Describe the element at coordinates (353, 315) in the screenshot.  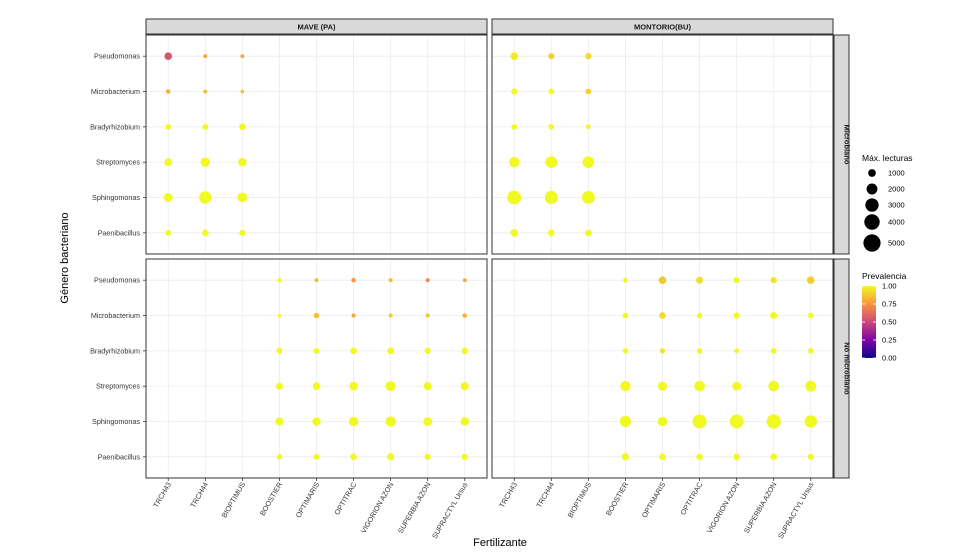
I see `data-point-microbacterium-optitrac` at that location.